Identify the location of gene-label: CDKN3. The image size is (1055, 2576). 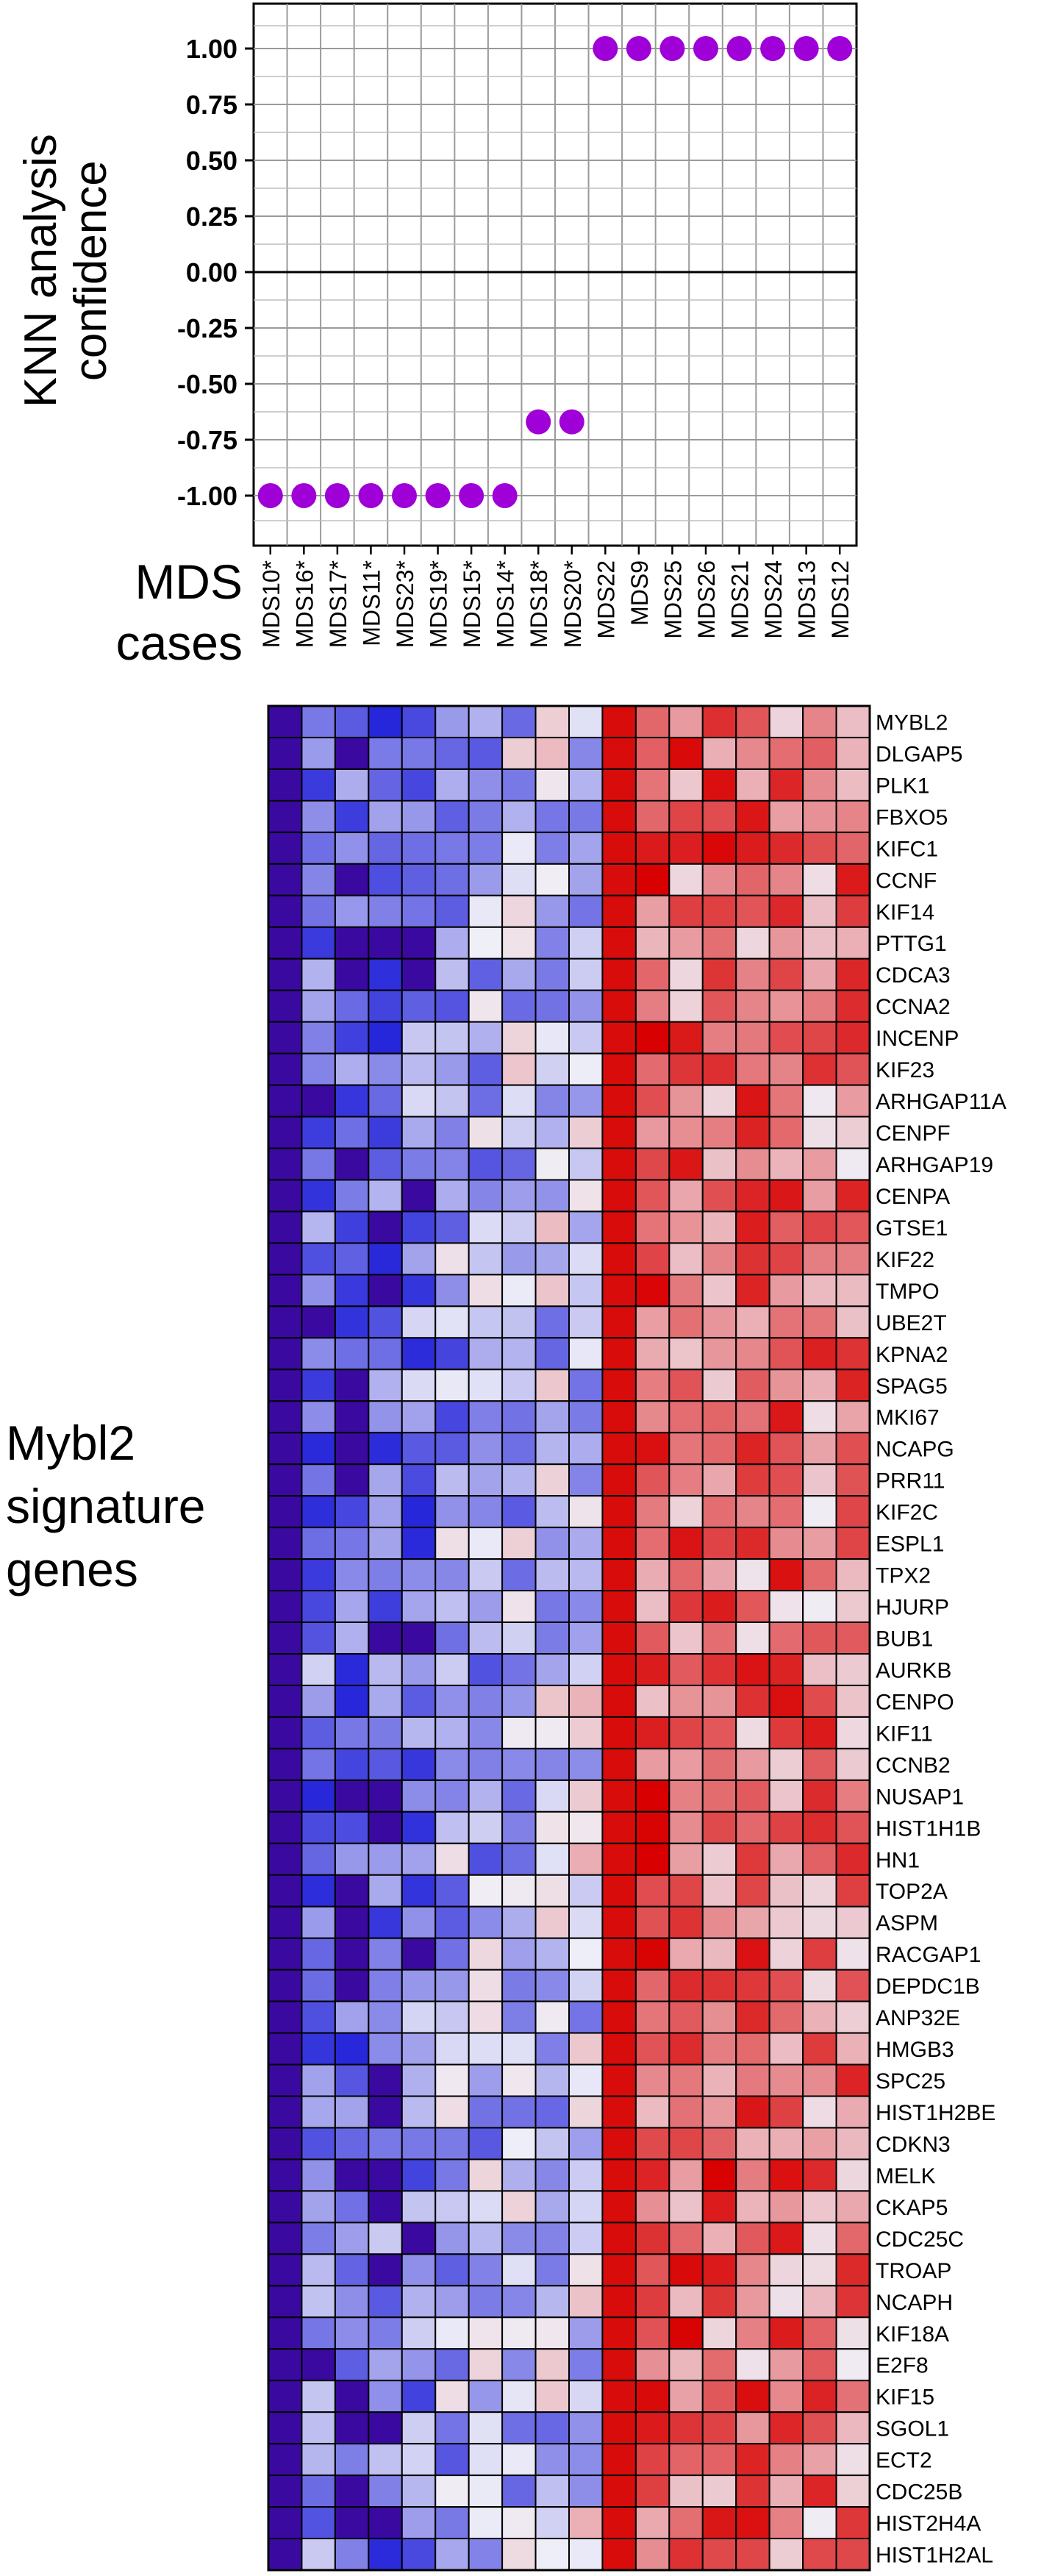
(913, 2145).